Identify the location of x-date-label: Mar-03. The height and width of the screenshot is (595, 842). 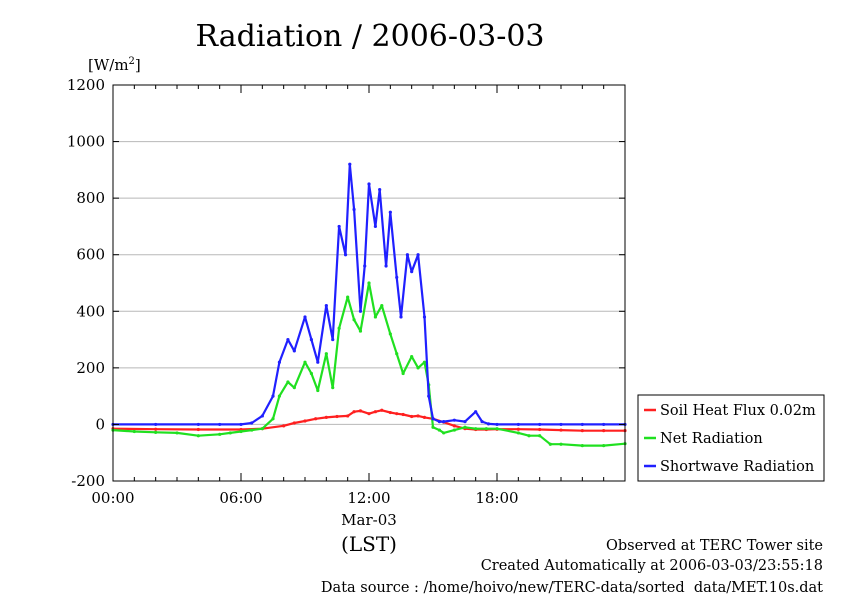
(369, 520).